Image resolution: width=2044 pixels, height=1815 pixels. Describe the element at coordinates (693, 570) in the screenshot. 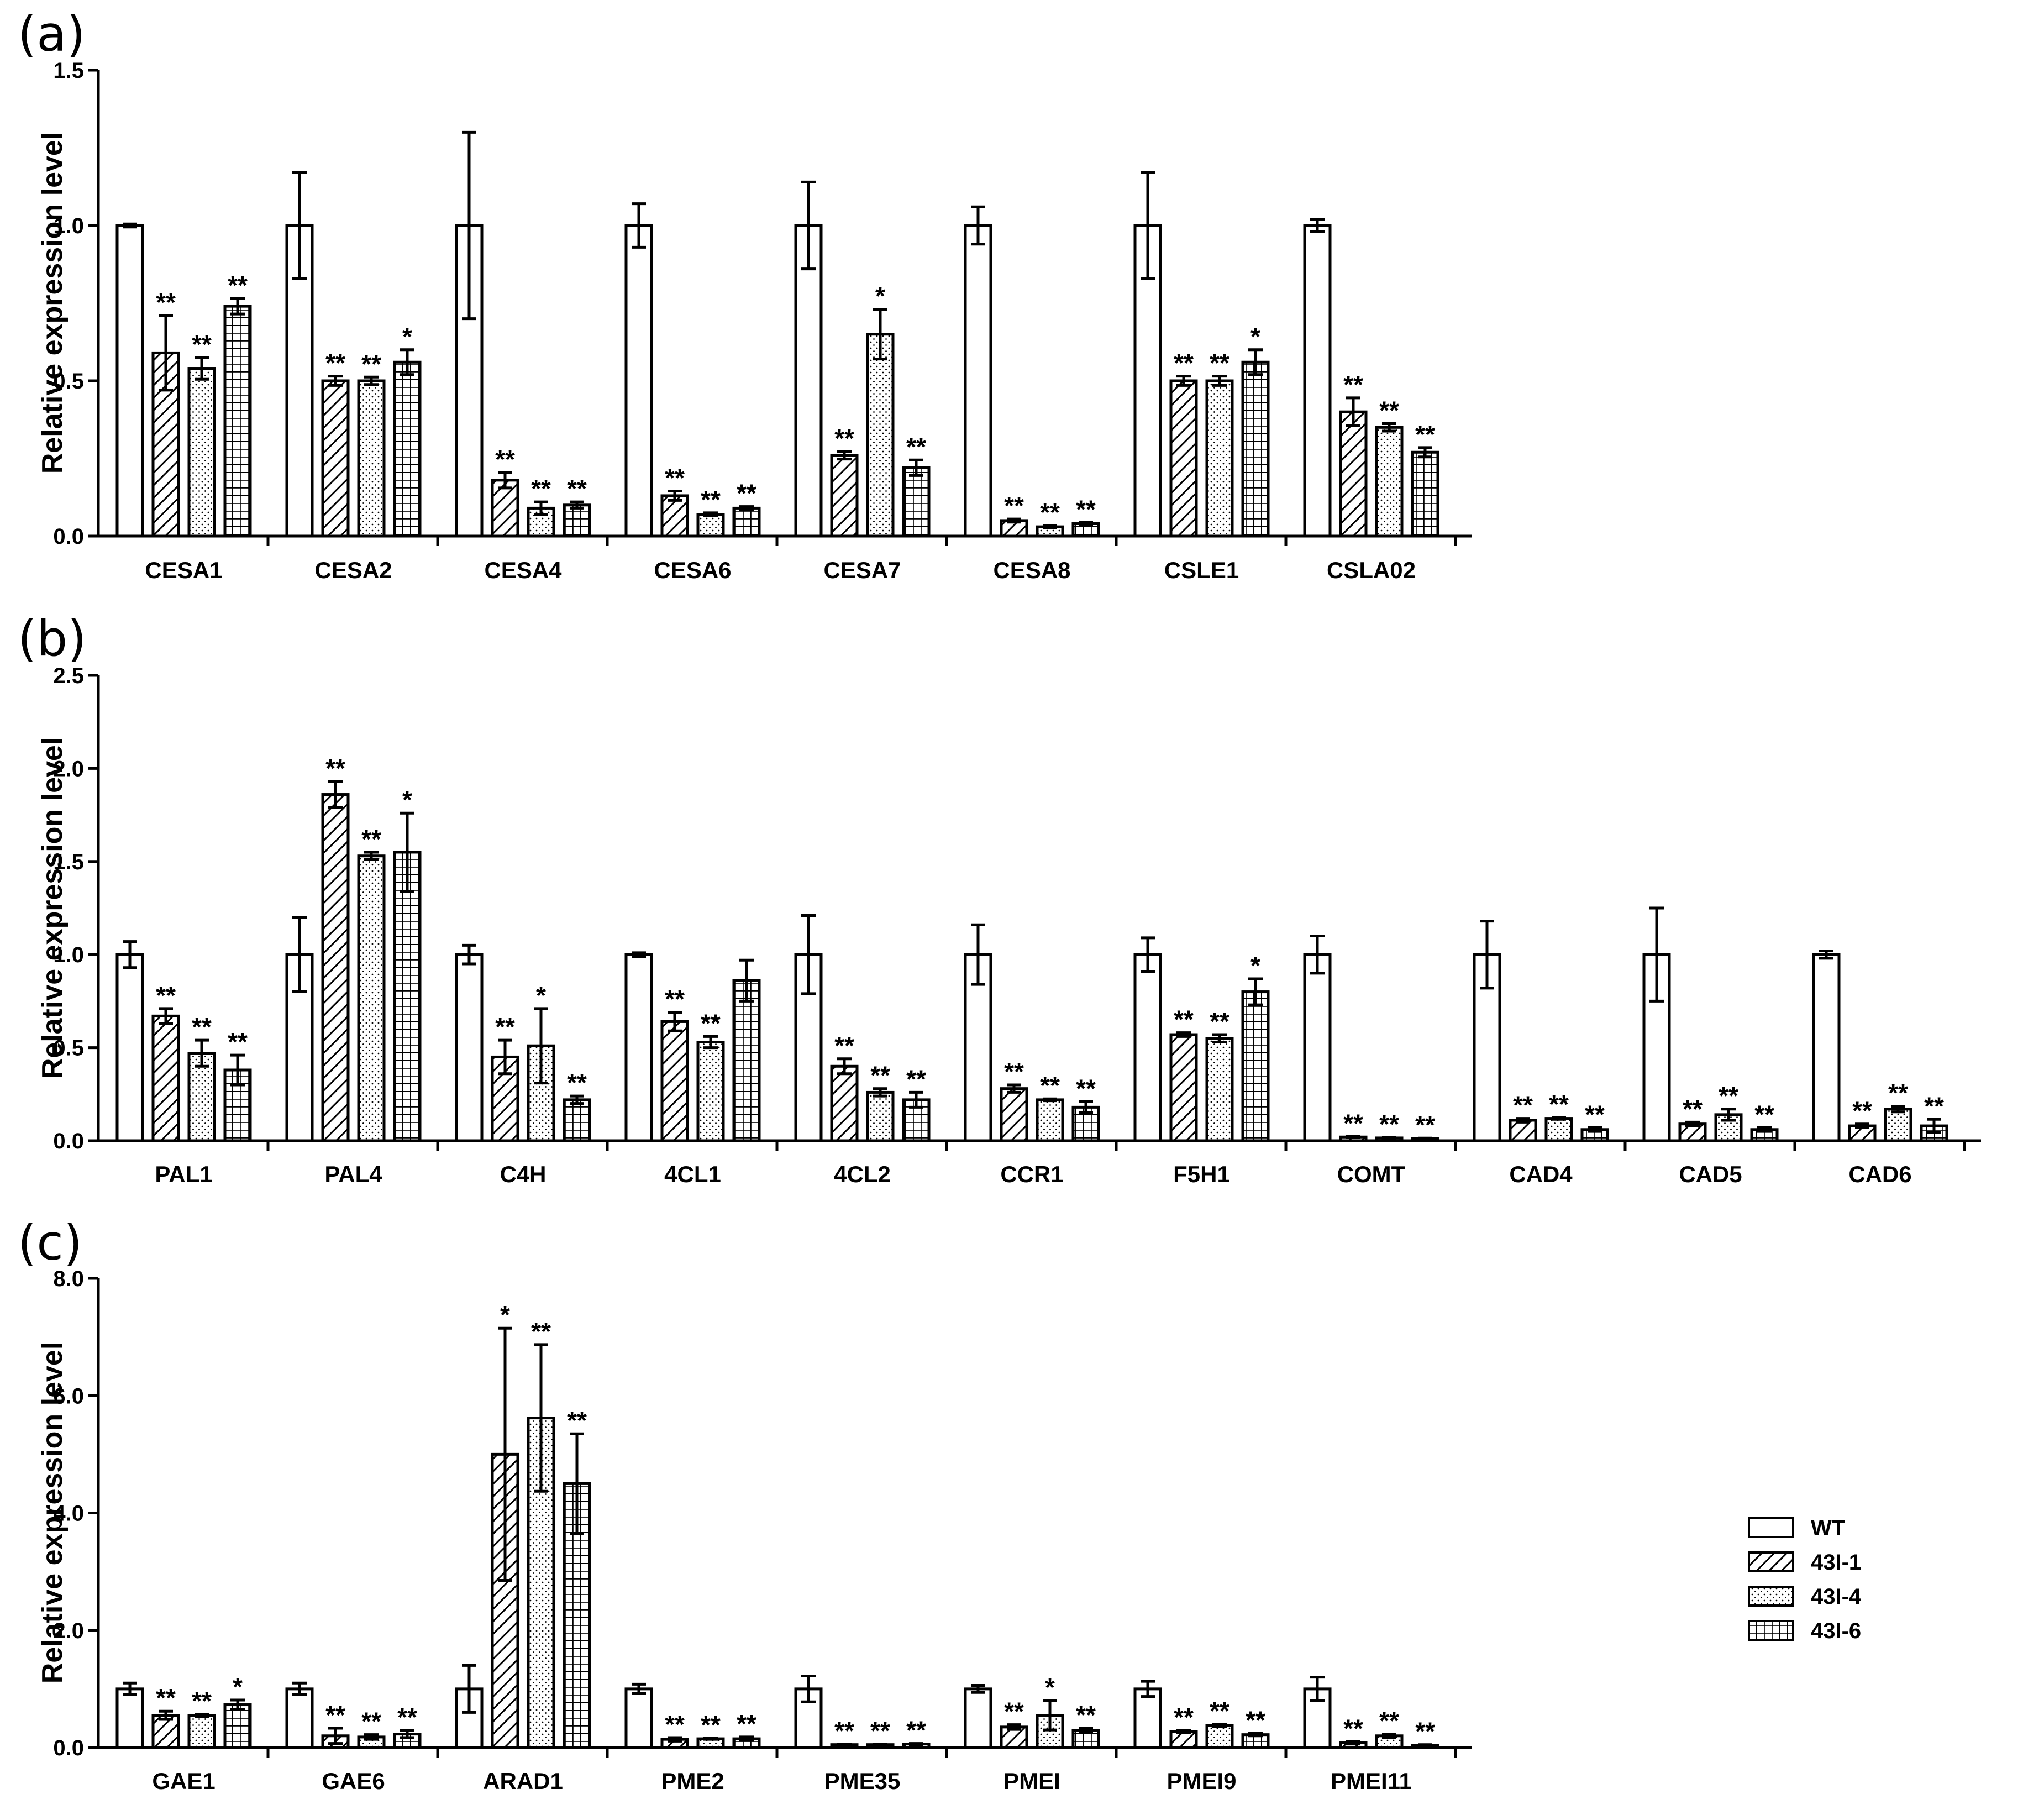

I see `x-category-label: CESA6` at that location.